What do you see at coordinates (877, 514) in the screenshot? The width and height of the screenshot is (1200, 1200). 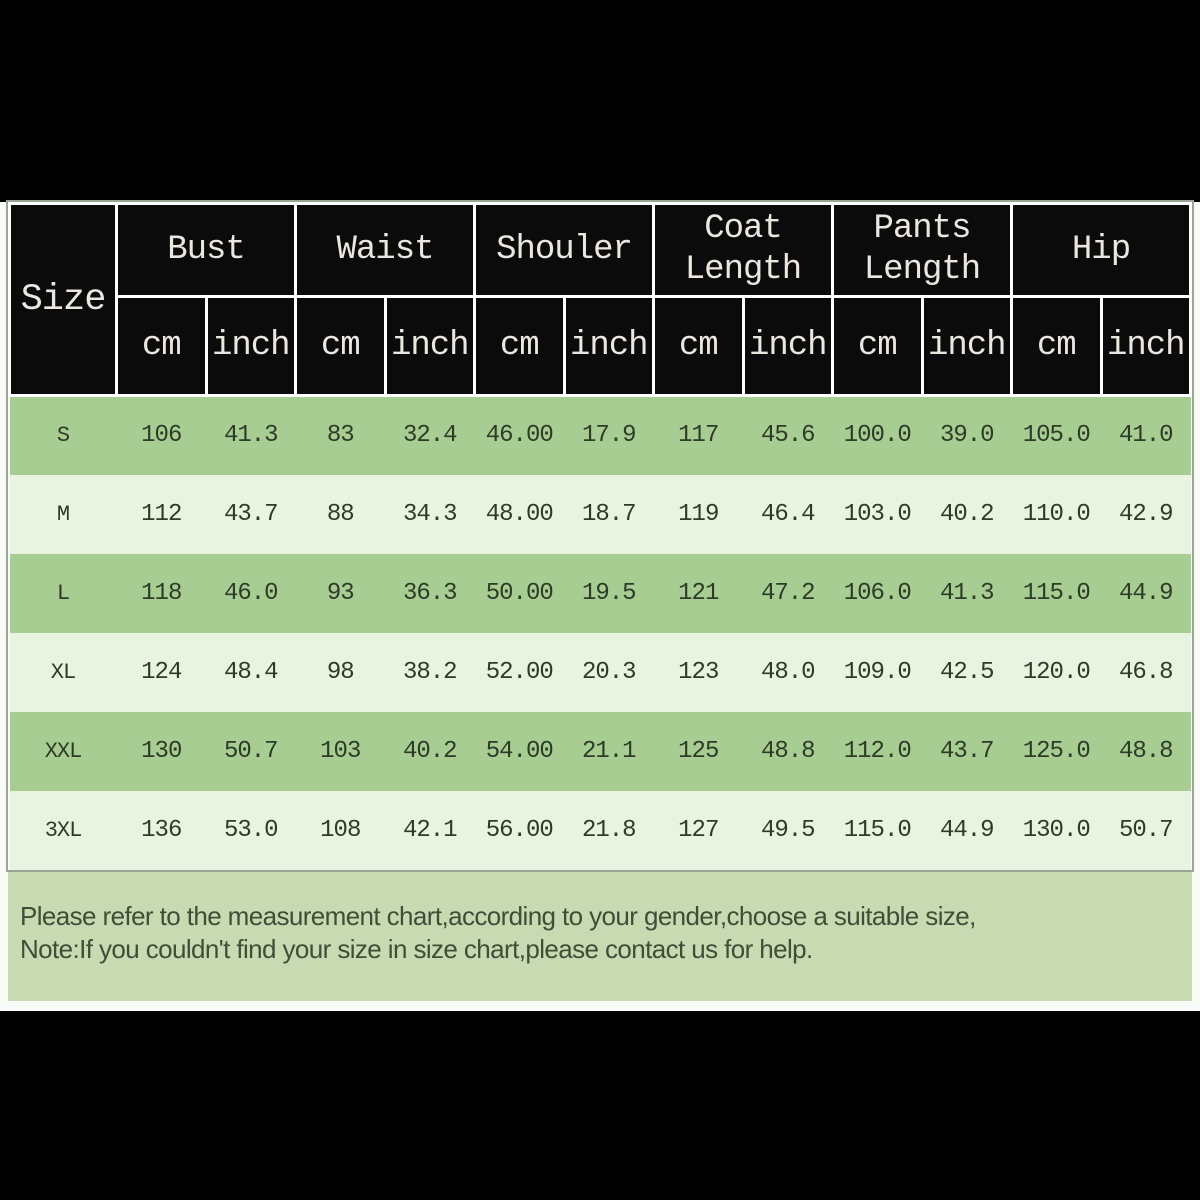 I see `measurement-cell: 103.0` at bounding box center [877, 514].